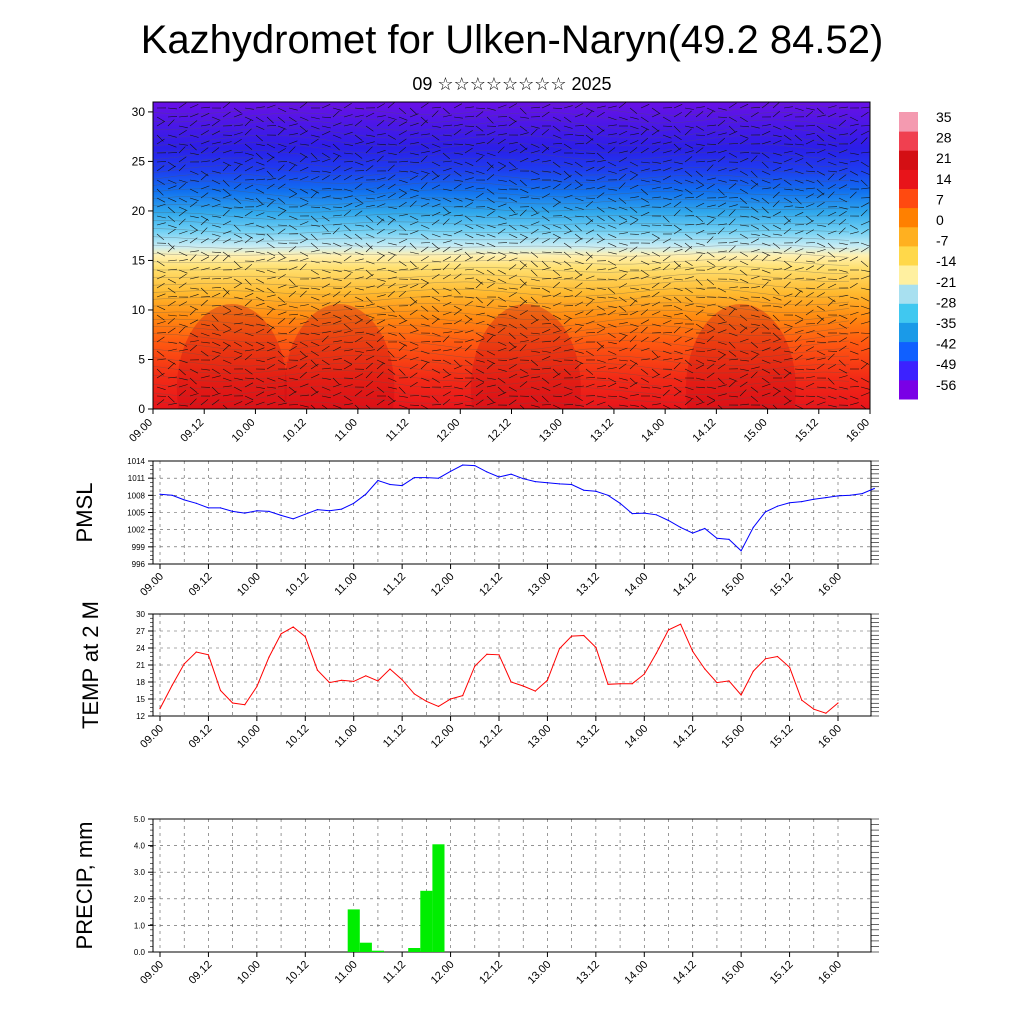  I want to click on heatmap-y-tick-label: 30, so click(139, 112).